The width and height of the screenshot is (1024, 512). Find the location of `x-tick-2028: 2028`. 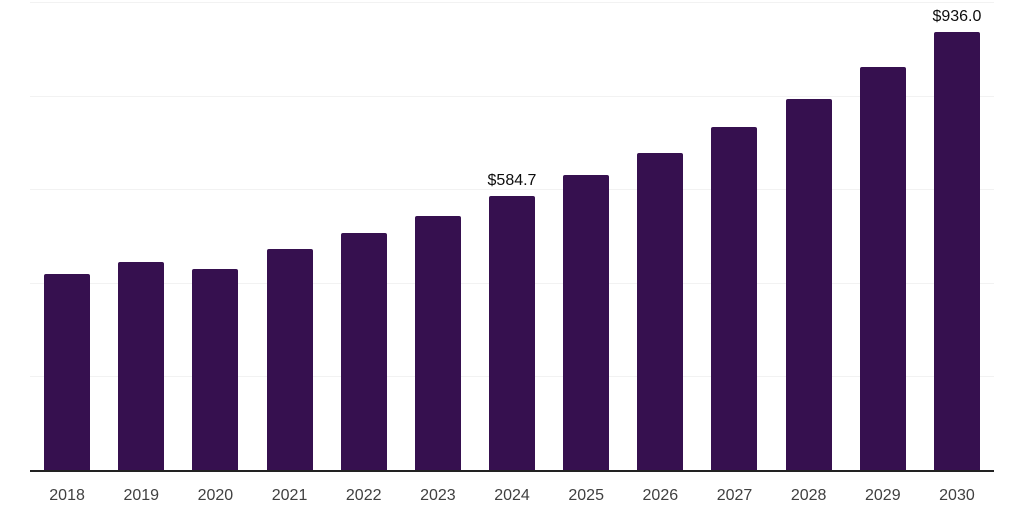

x-tick-2028: 2028 is located at coordinates (808, 495).